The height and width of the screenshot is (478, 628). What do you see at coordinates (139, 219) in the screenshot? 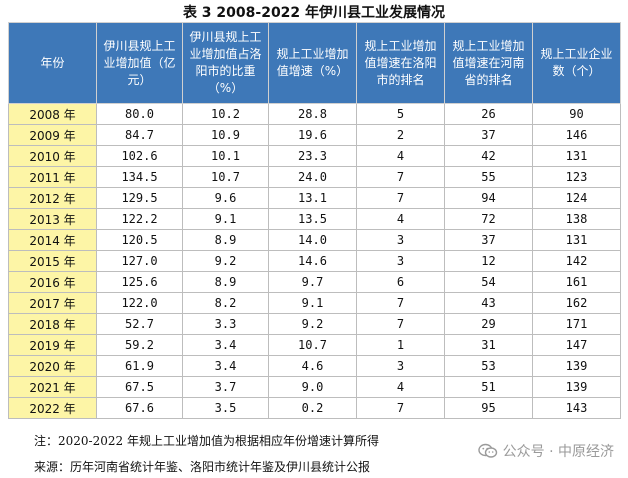
I see `table-cell: 122.2` at bounding box center [139, 219].